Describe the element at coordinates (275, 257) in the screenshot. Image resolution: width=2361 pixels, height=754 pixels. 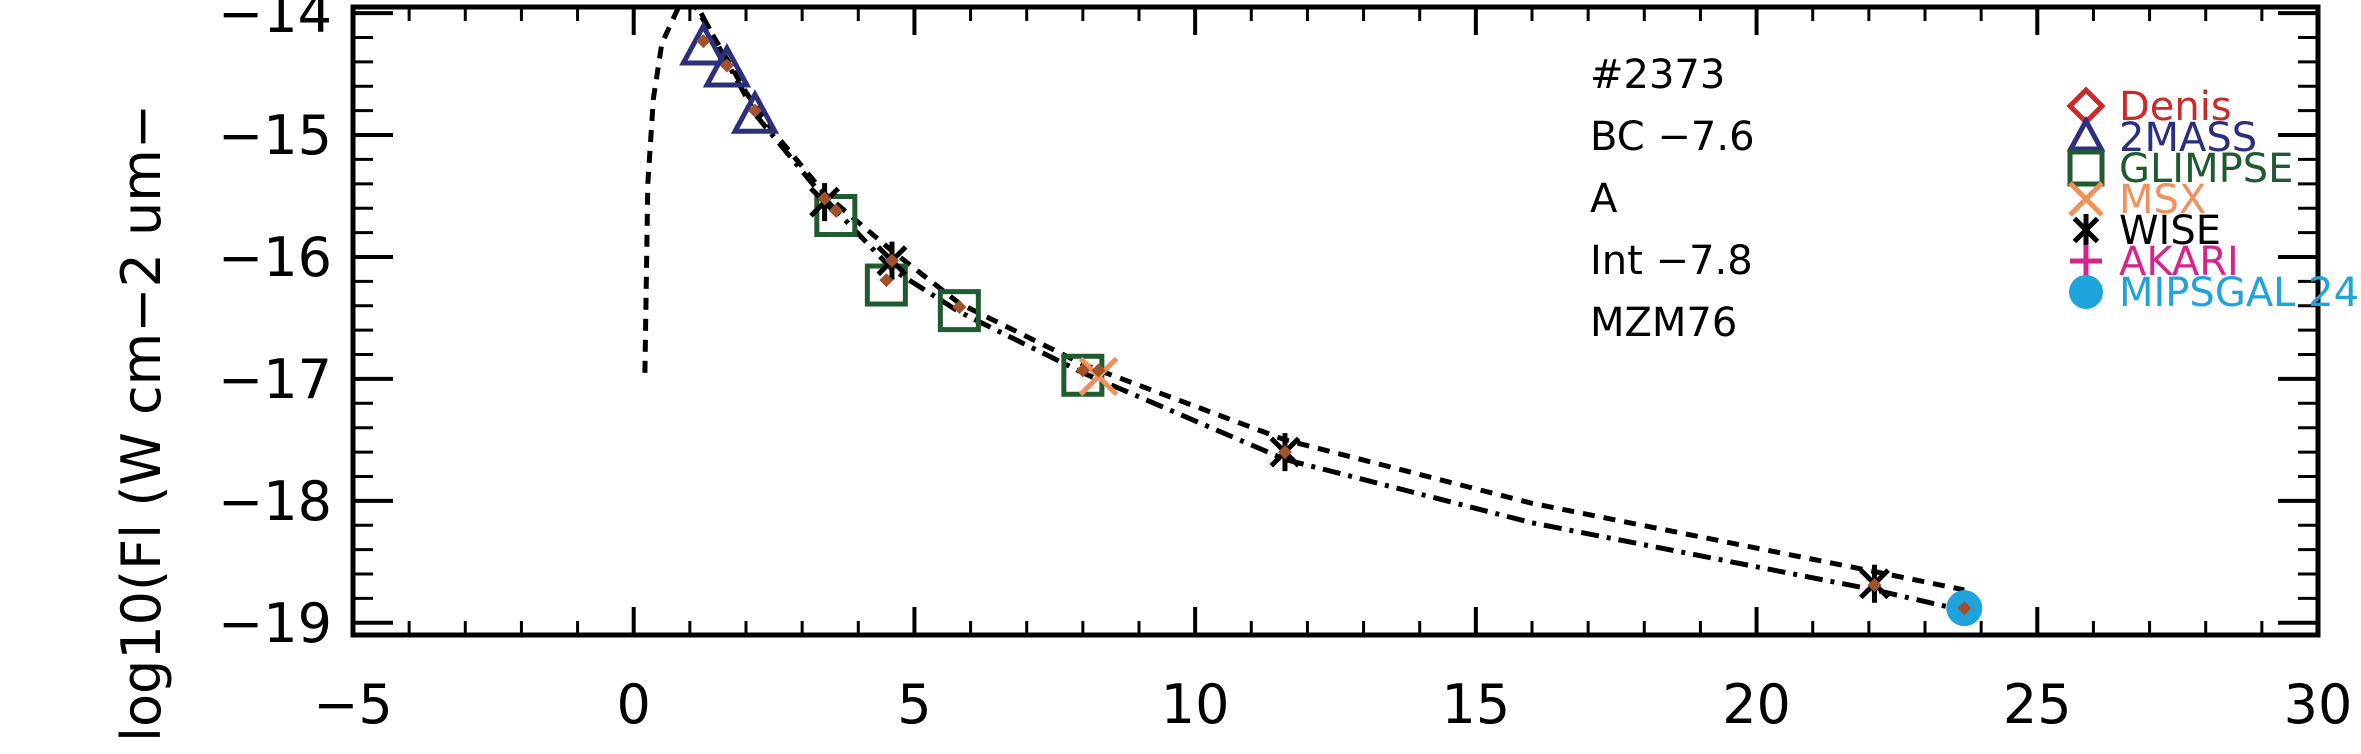
I see `y-tick-label: −16` at that location.